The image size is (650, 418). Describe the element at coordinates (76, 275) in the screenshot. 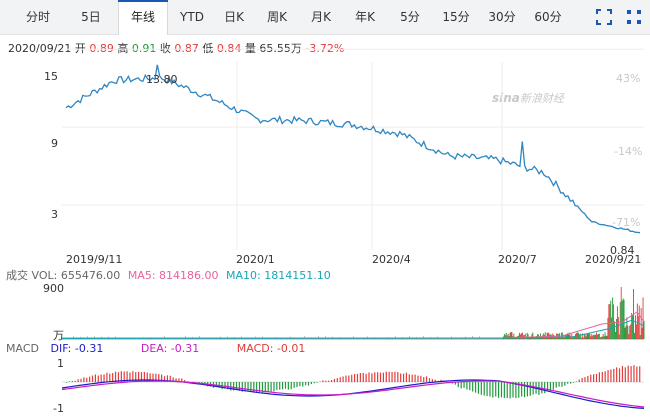

I see `vol-value: VOL: 655476.00` at that location.